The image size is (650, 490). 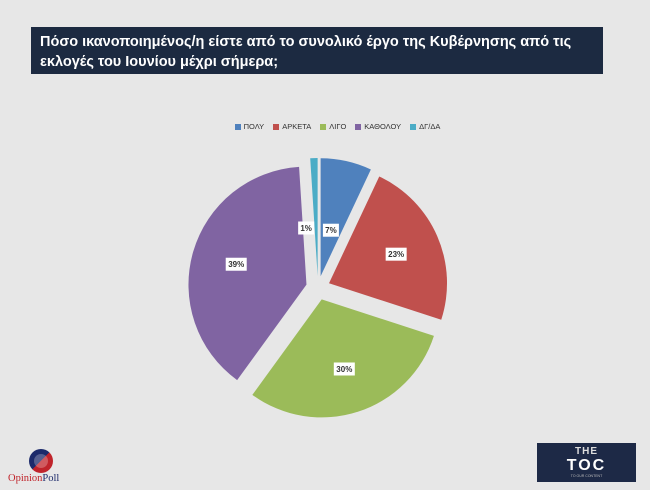 I want to click on data-label-text: 23%, so click(x=396, y=254).